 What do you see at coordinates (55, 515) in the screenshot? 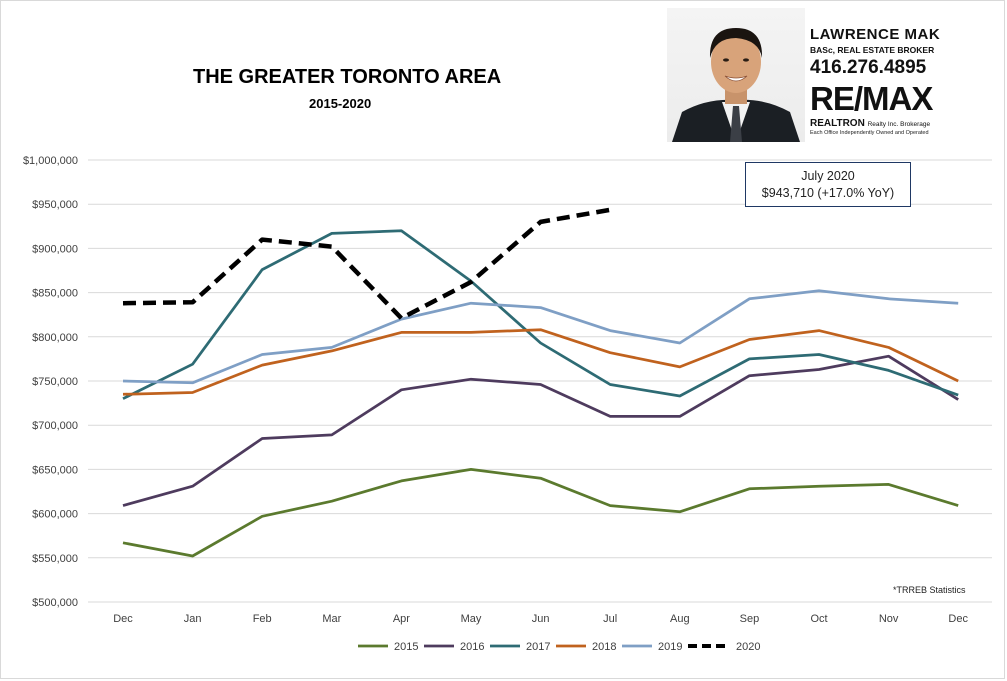
I see `y-tick-label: $600,000` at bounding box center [55, 515].